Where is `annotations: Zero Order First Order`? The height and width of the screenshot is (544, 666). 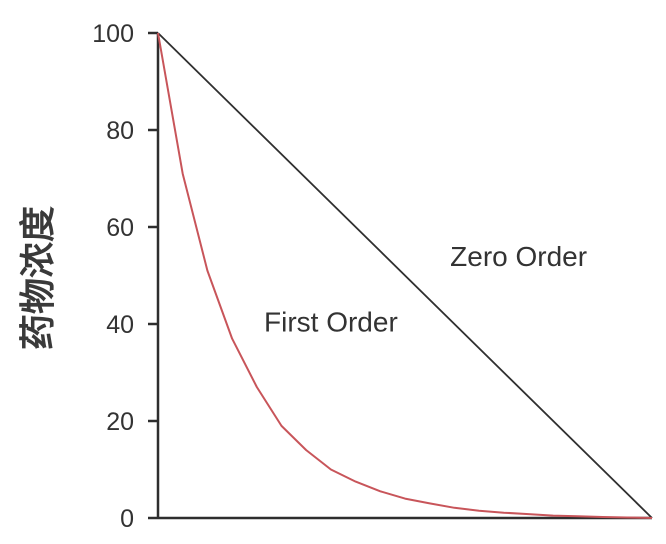 annotations: Zero Order First Order is located at coordinates (425, 289).